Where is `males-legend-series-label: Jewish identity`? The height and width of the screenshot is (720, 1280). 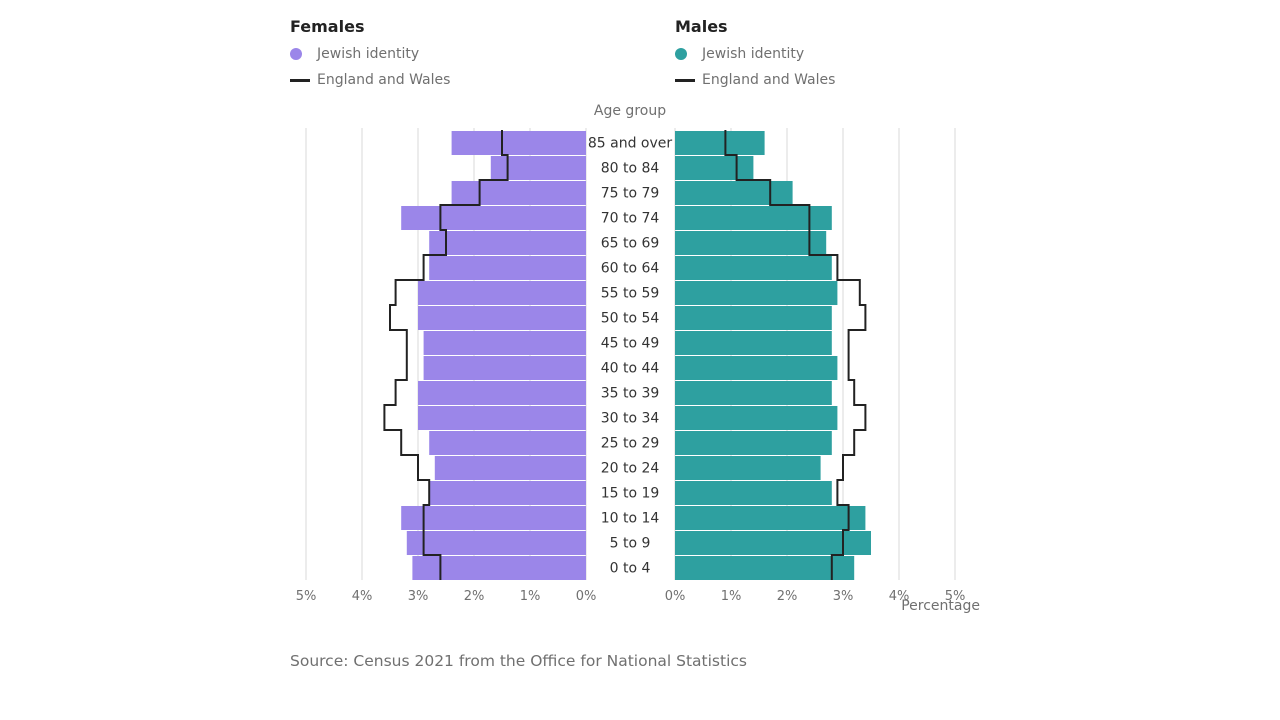 males-legend-series-label: Jewish identity is located at coordinates (753, 54).